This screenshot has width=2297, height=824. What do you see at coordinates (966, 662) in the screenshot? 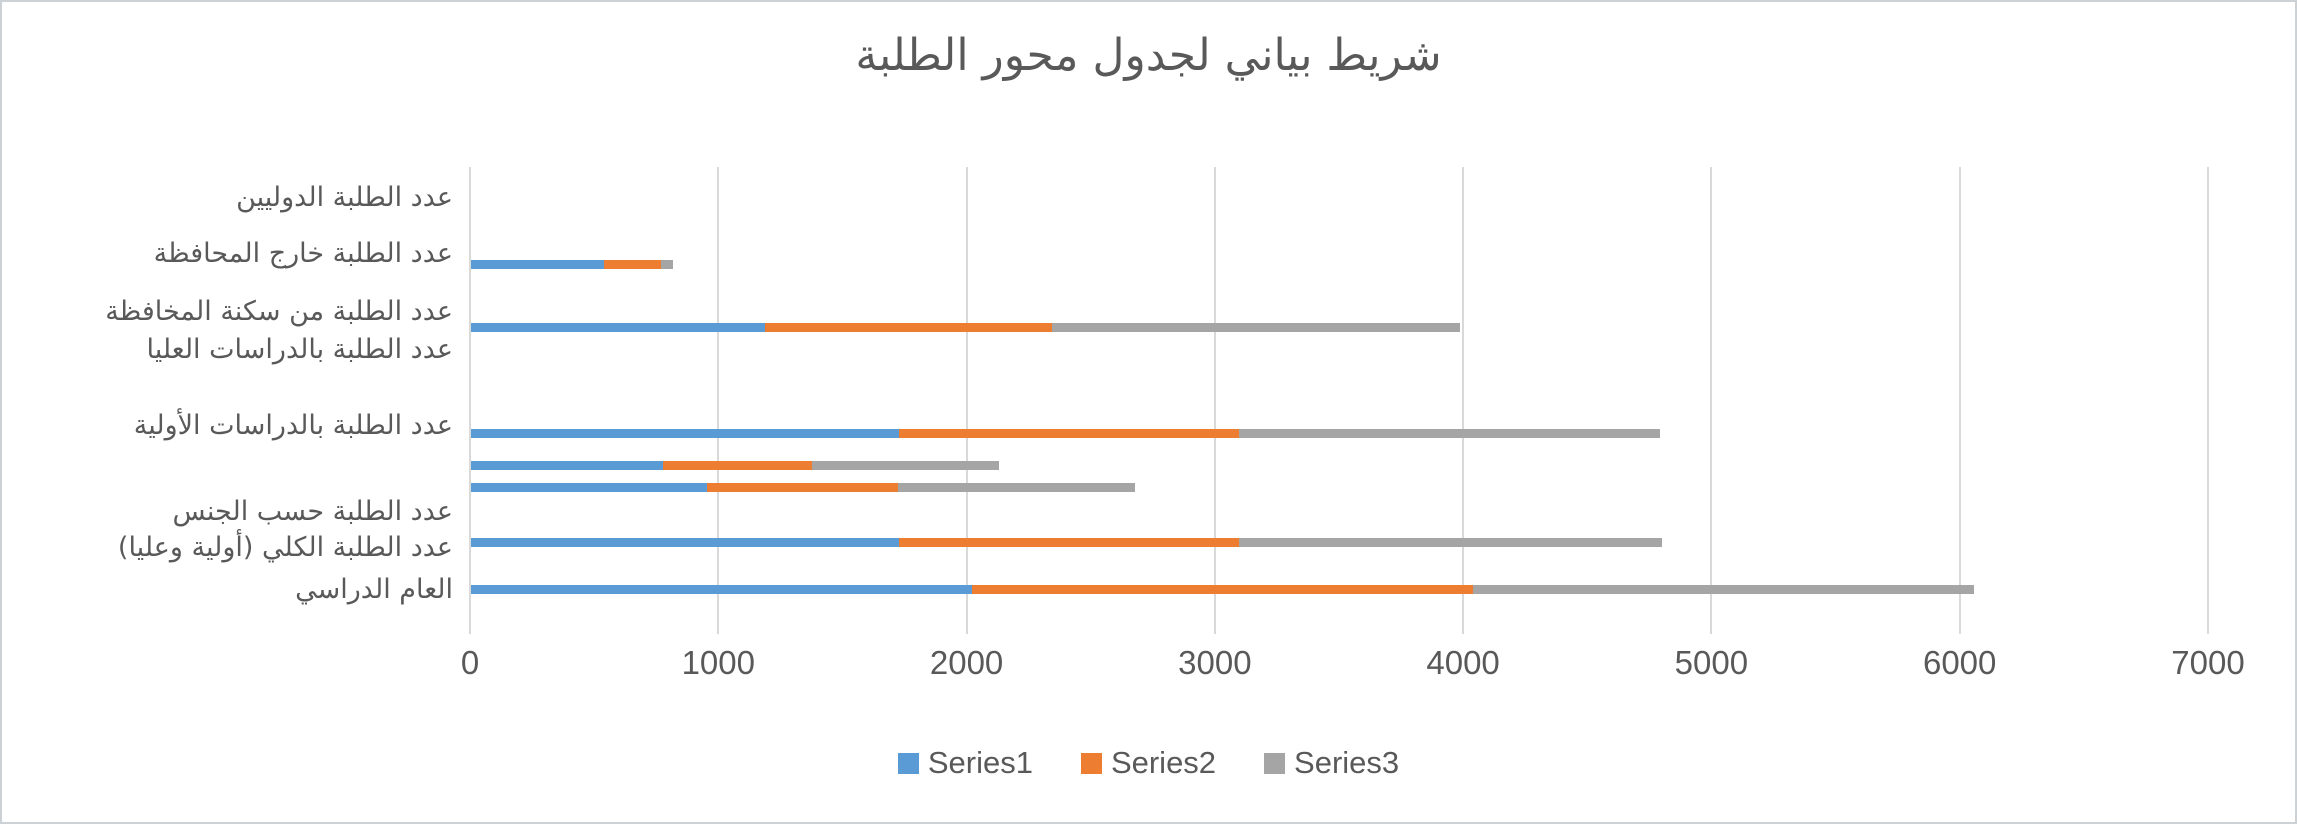
I see `x-tick-label: 2000` at bounding box center [966, 662].